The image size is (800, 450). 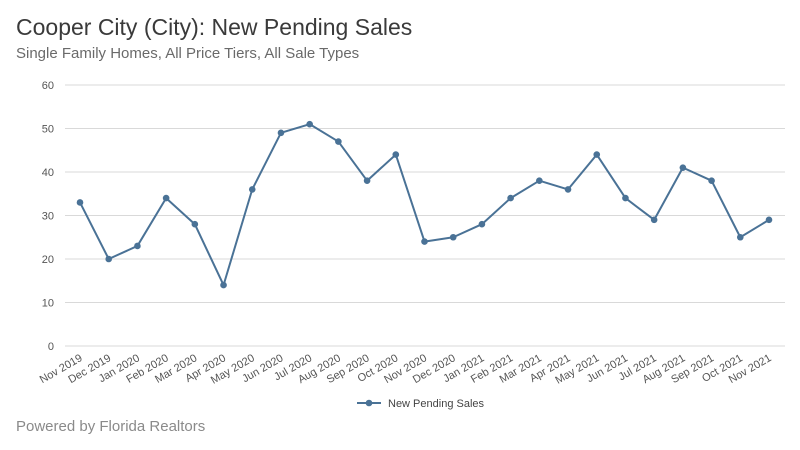 What do you see at coordinates (48, 304) in the screenshot?
I see `y-tick-label: 10` at bounding box center [48, 304].